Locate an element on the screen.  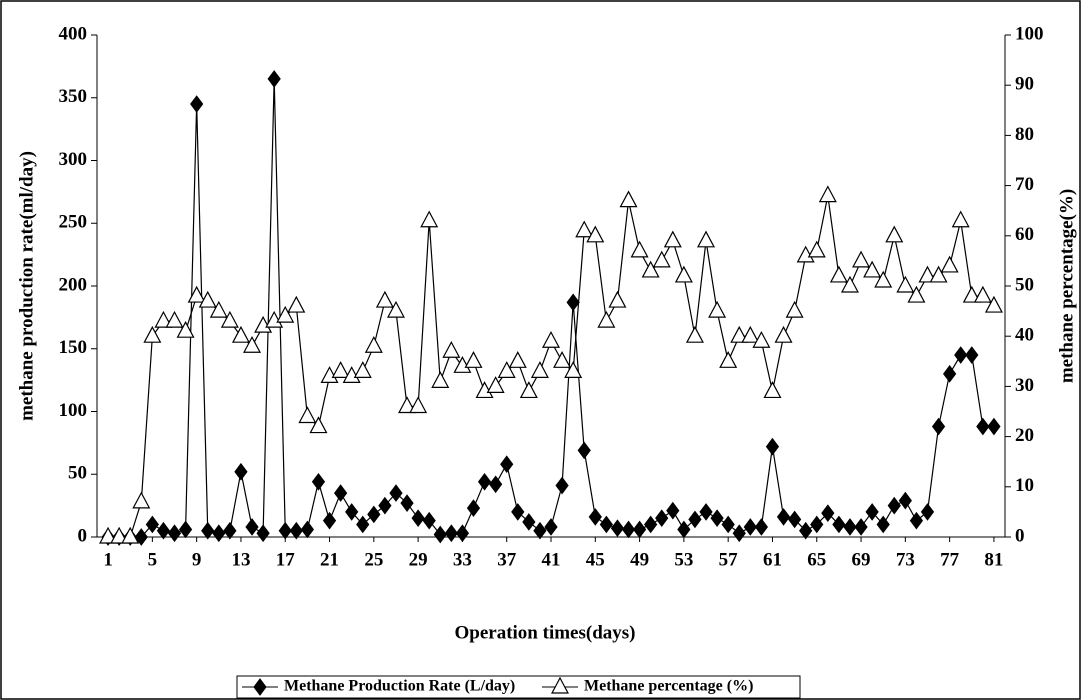
x-tick-label: 9 is located at coordinates (197, 559).